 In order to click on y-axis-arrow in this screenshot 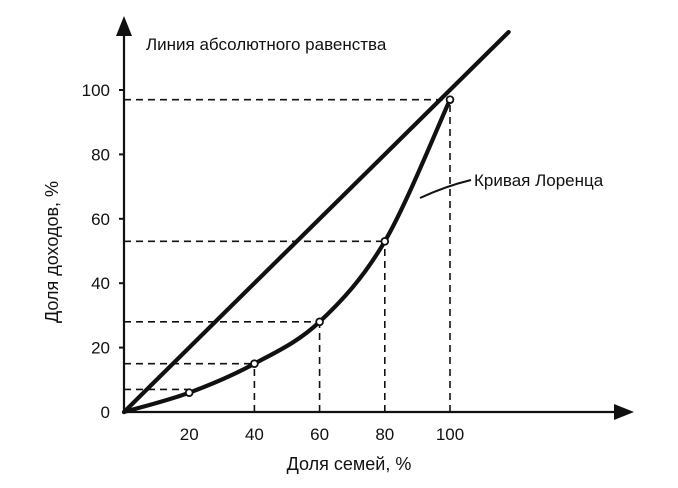, I will do `click(124, 26)`.